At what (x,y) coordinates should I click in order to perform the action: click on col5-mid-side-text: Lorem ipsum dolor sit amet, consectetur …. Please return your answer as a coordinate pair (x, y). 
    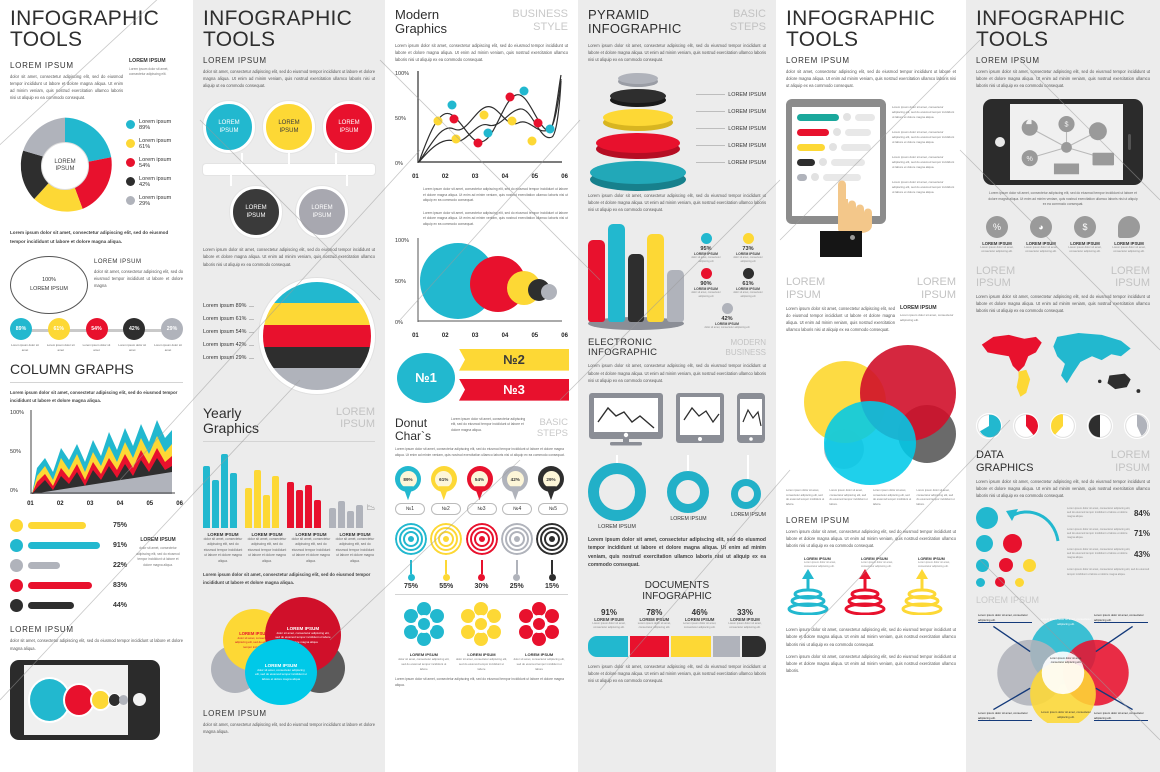
    Looking at the image, I should click on (927, 317).